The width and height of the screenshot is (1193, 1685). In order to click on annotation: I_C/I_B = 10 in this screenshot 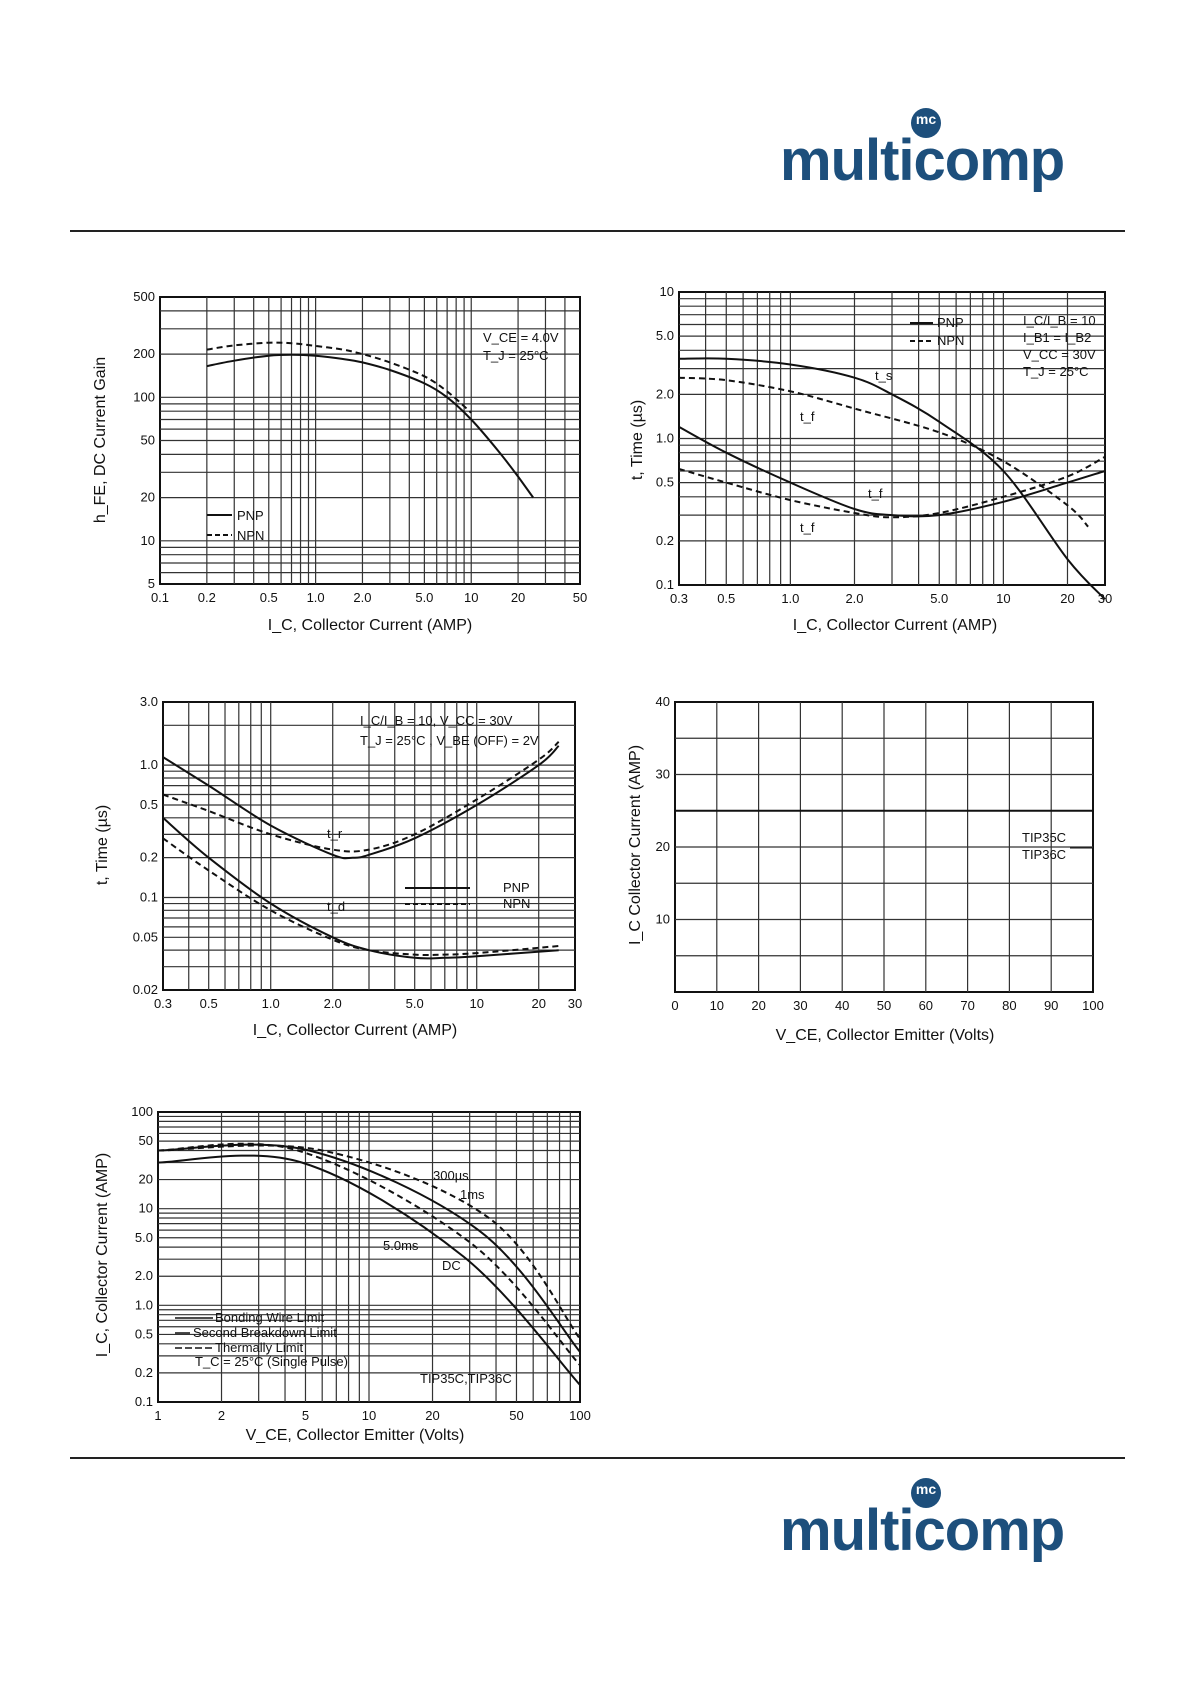, I will do `click(1059, 320)`.